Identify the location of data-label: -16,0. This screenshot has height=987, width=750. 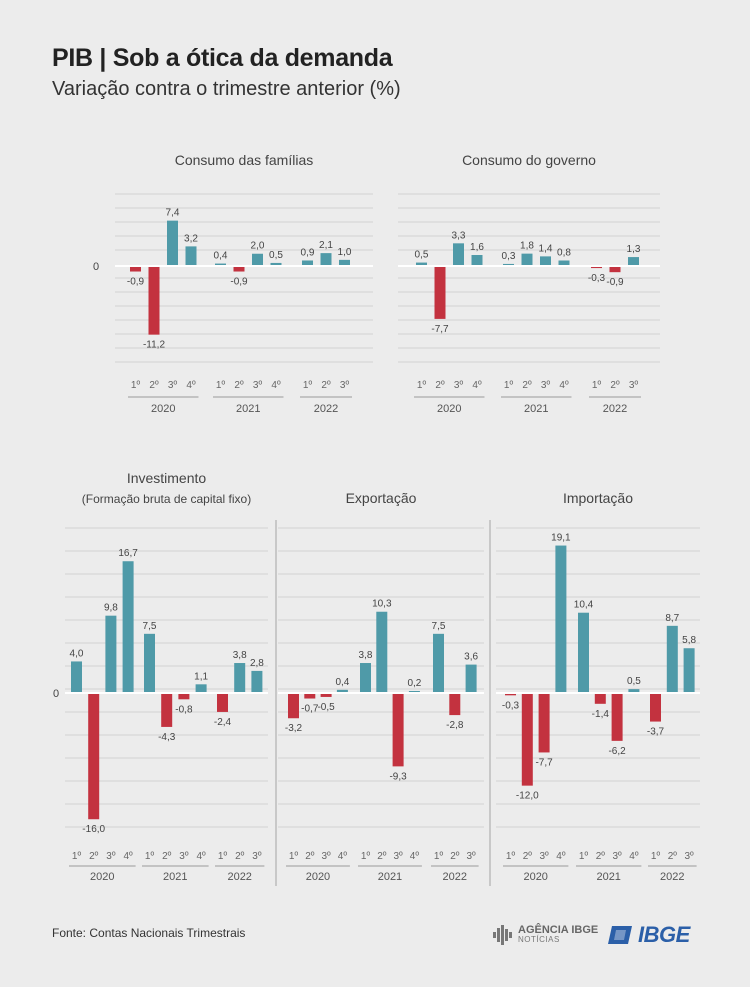
(93, 829).